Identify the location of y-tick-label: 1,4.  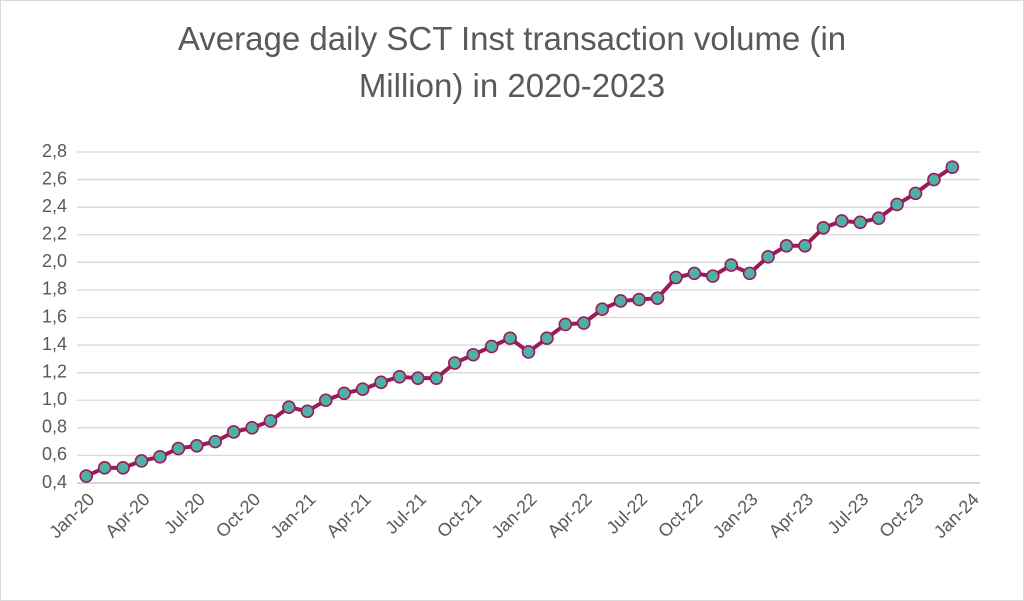
(54, 344).